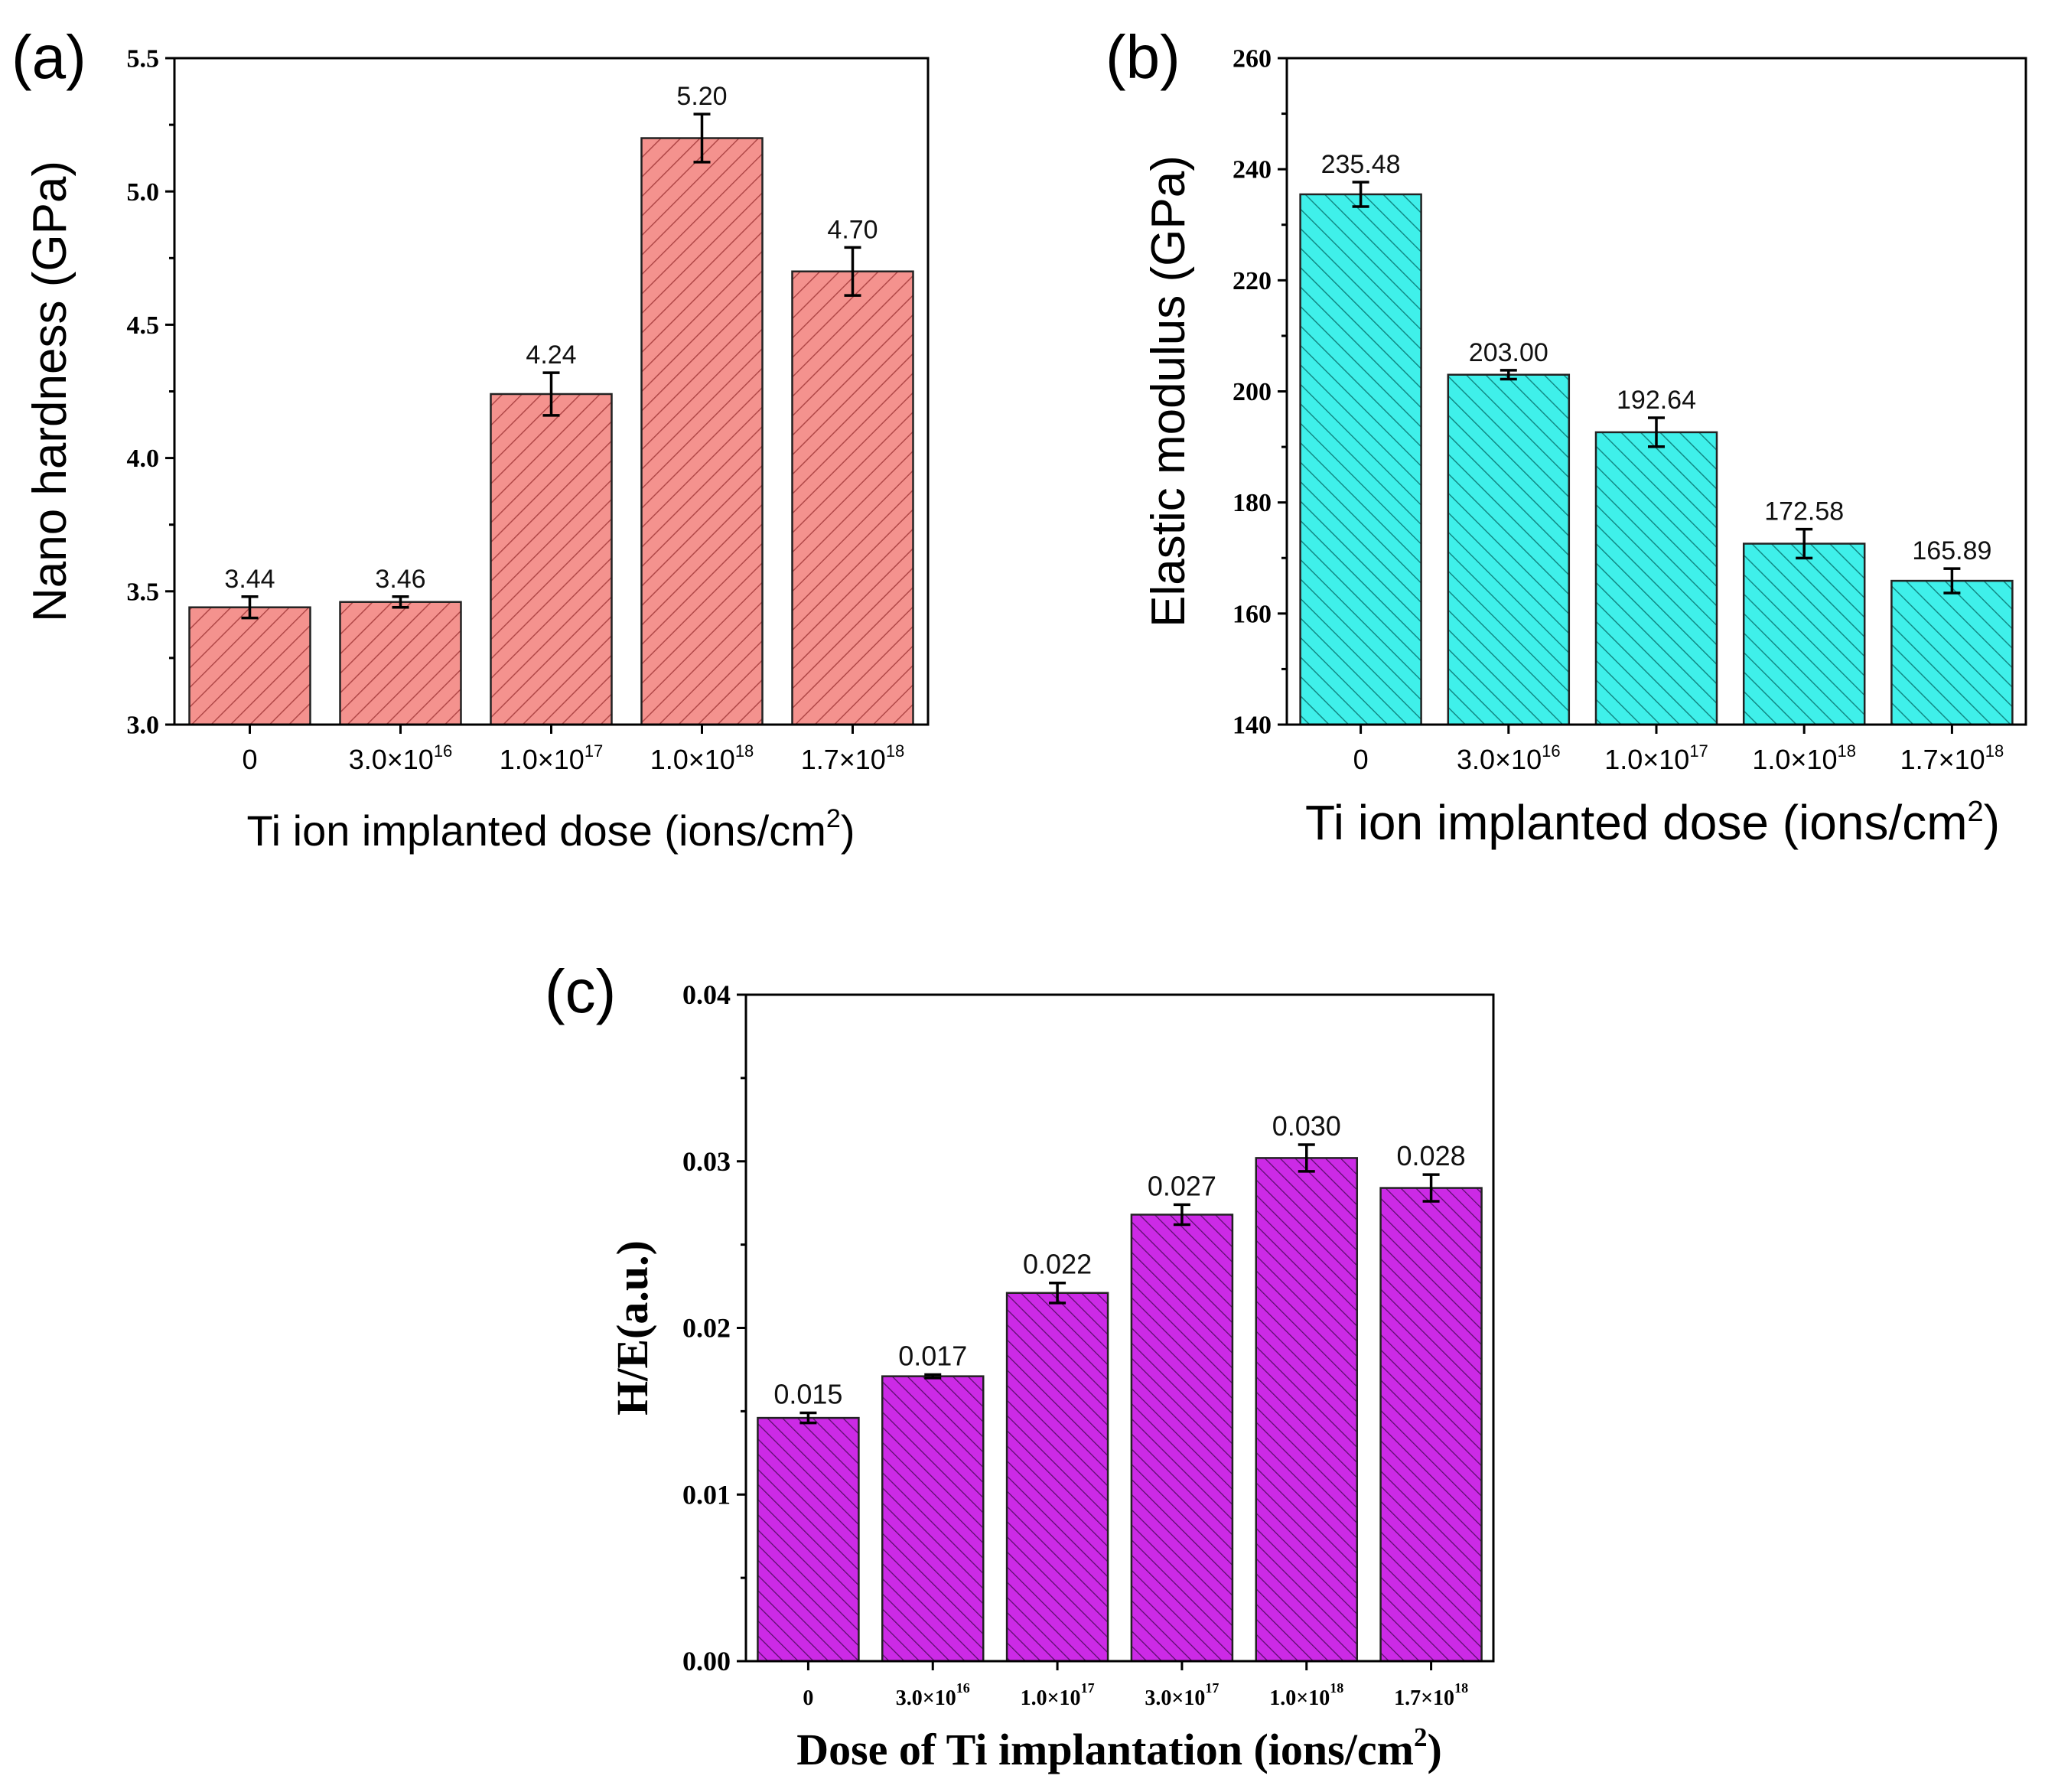 This screenshot has width=2045, height=1792. Describe the element at coordinates (1306, 1126) in the screenshot. I see `value-label-c-4: 0.030` at that location.